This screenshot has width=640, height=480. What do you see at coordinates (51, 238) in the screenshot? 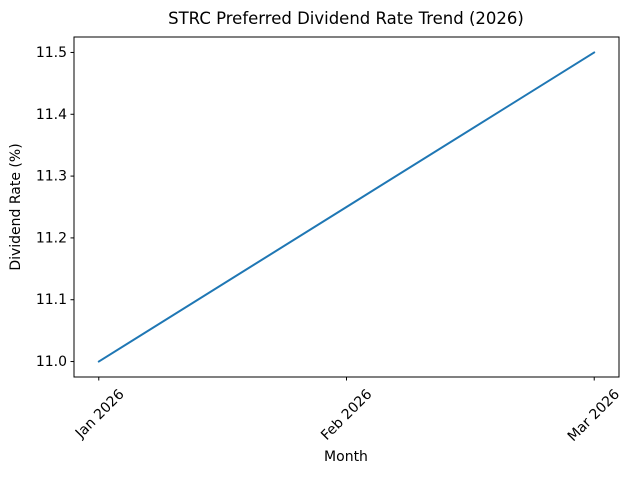
I see `y-axis-tick-label: 11.2` at bounding box center [51, 238].